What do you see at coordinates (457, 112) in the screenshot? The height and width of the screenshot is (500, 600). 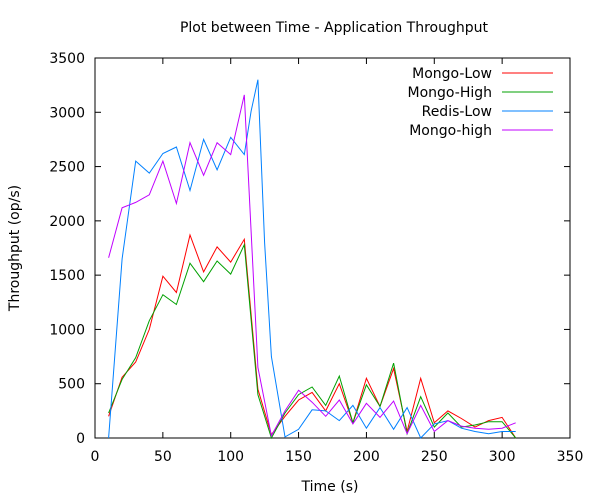 I see `legend-label-redis-low: Redis-Low` at bounding box center [457, 112].